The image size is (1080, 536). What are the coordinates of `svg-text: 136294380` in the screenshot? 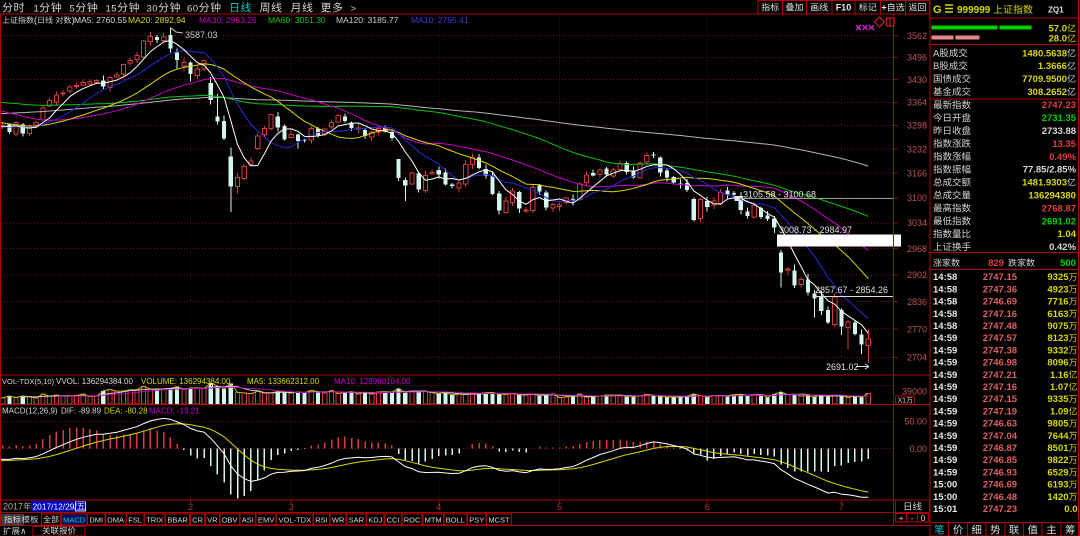 It's located at (1052, 196).